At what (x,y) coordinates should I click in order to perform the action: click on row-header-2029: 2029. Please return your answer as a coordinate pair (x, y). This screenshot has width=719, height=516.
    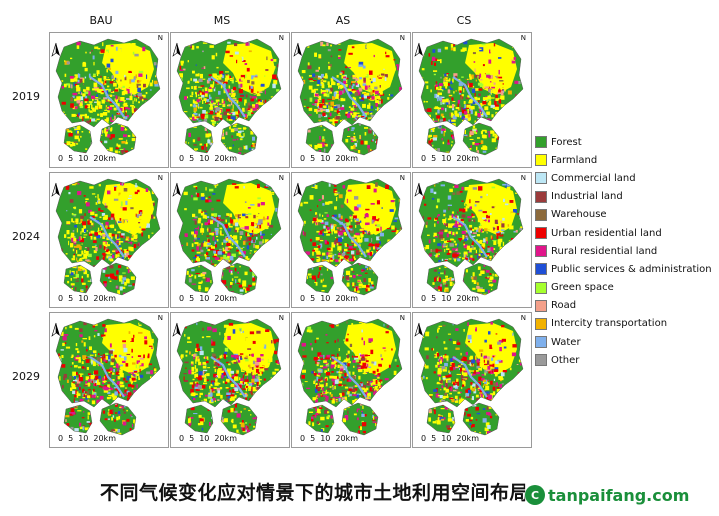
    Looking at the image, I should click on (26, 376).